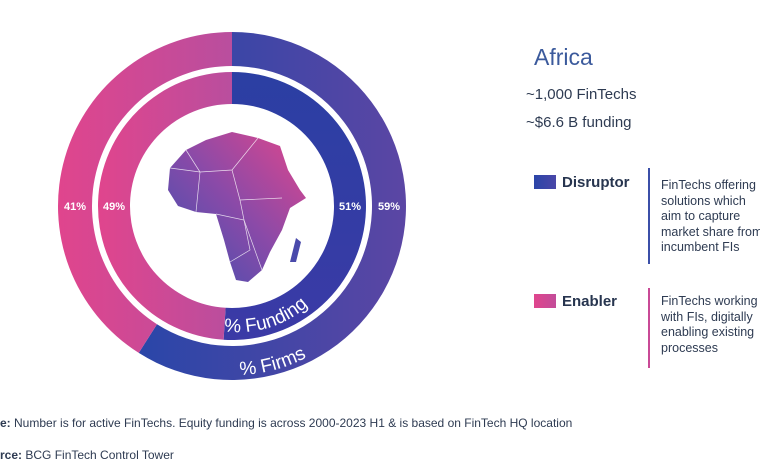 The width and height of the screenshot is (760, 475). Describe the element at coordinates (689, 347) in the screenshot. I see `enabler-desc-line: processes` at that location.